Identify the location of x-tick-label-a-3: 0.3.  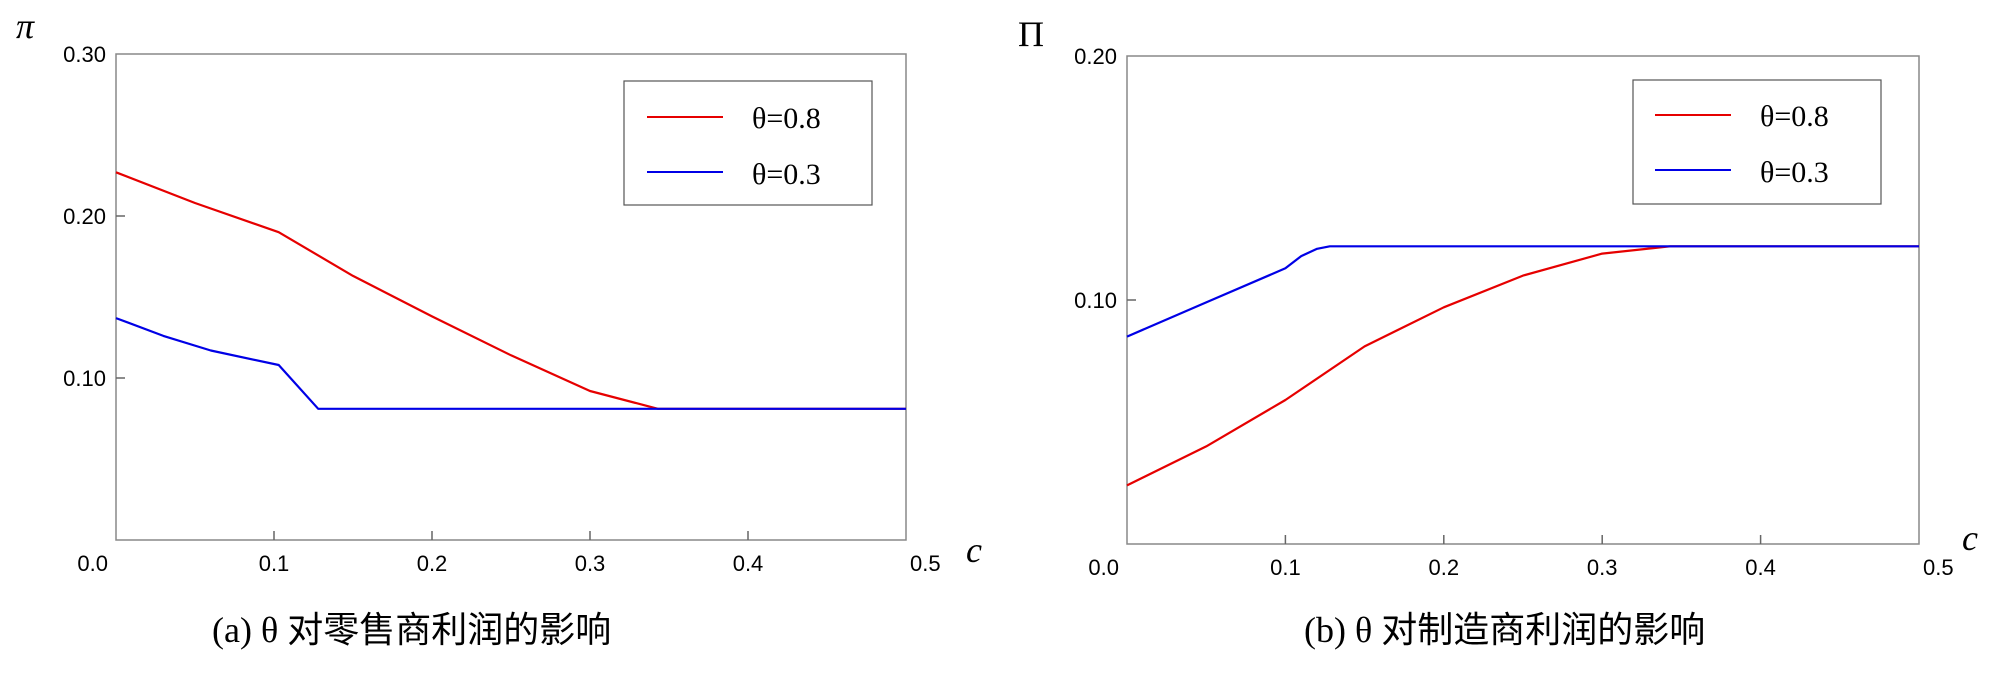
(590, 563).